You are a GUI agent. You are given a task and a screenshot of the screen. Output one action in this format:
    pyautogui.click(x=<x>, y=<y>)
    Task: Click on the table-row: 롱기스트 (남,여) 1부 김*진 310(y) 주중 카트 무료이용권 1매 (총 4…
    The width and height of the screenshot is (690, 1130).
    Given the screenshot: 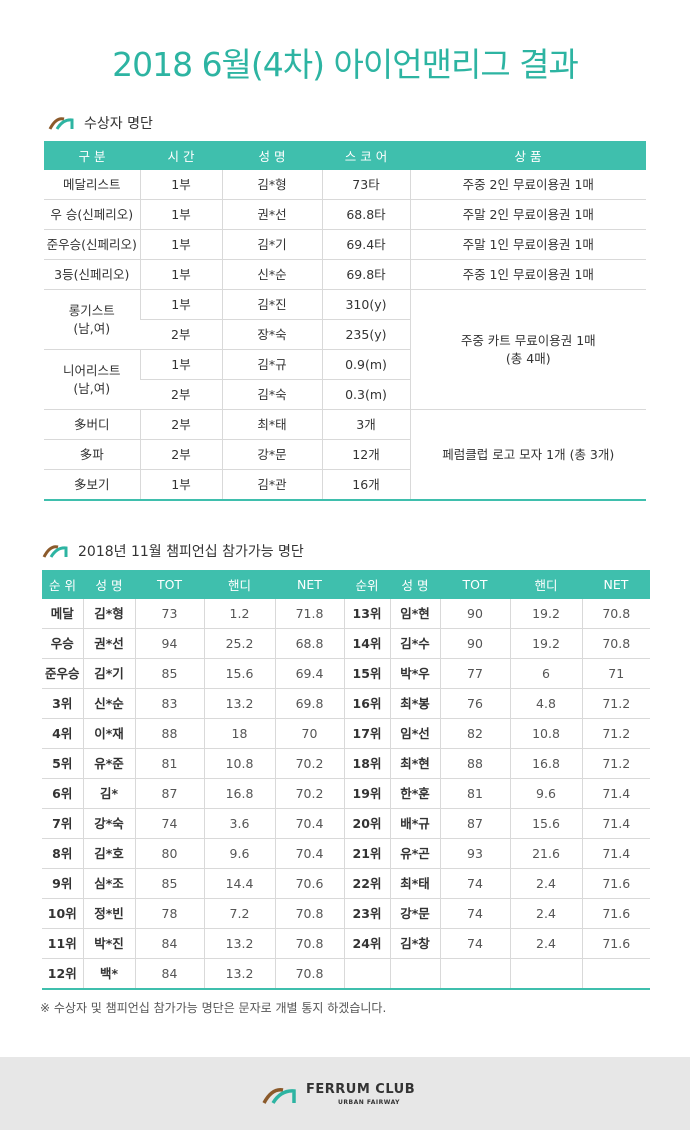 What is the action you would take?
    pyautogui.click(x=345, y=349)
    